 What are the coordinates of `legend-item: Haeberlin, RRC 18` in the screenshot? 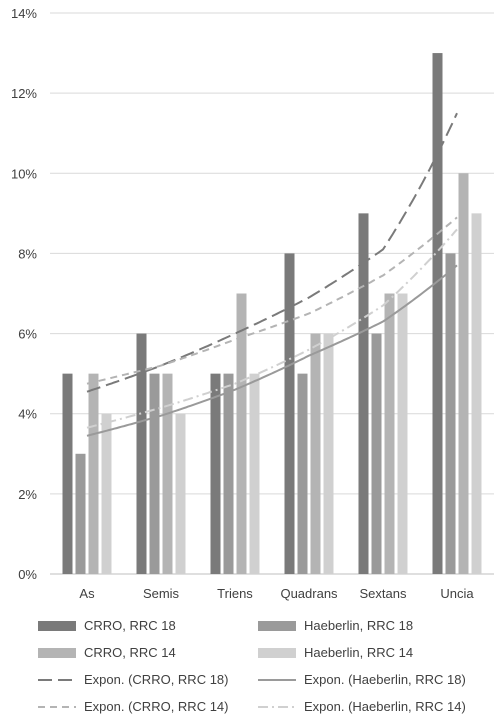 It's located at (335, 625).